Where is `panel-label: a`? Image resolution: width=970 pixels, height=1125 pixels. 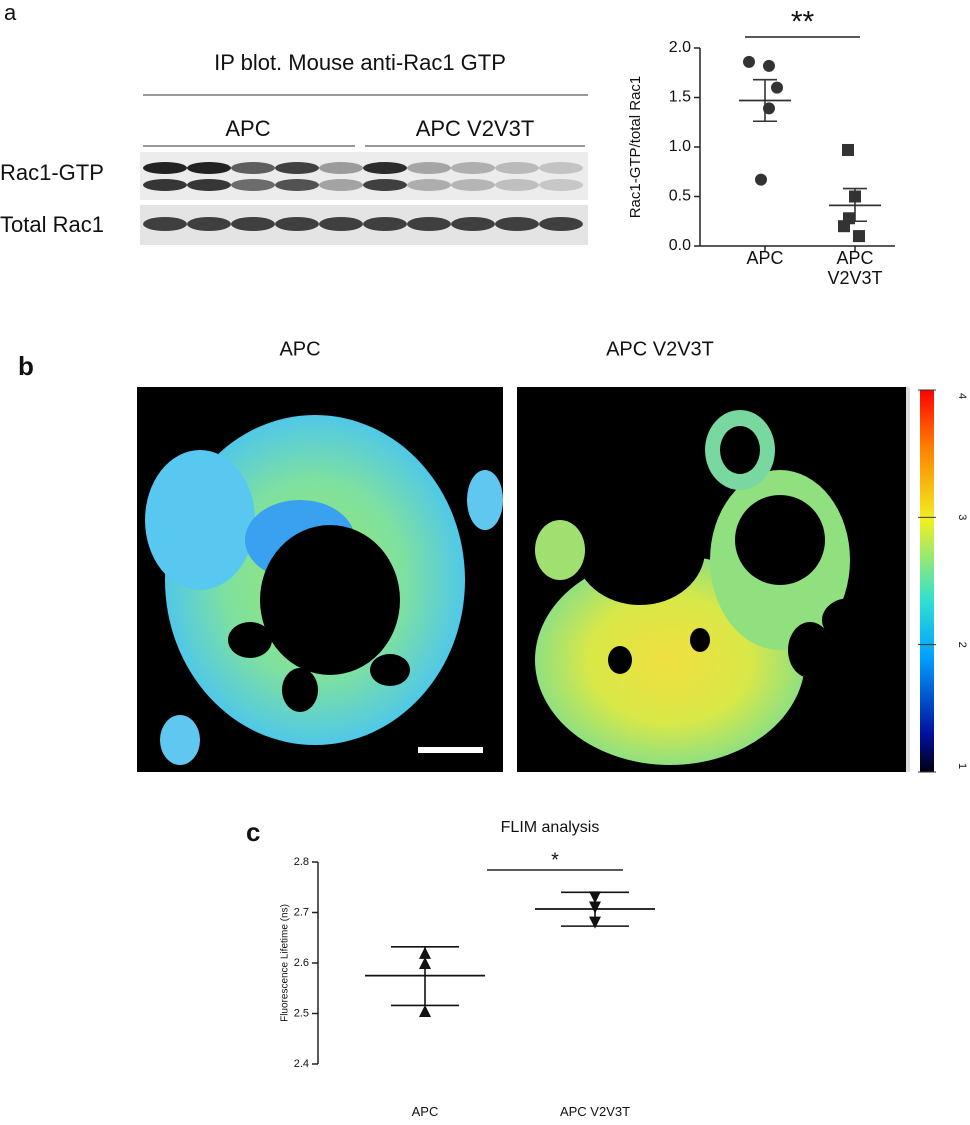 panel-label: a is located at coordinates (10, 12).